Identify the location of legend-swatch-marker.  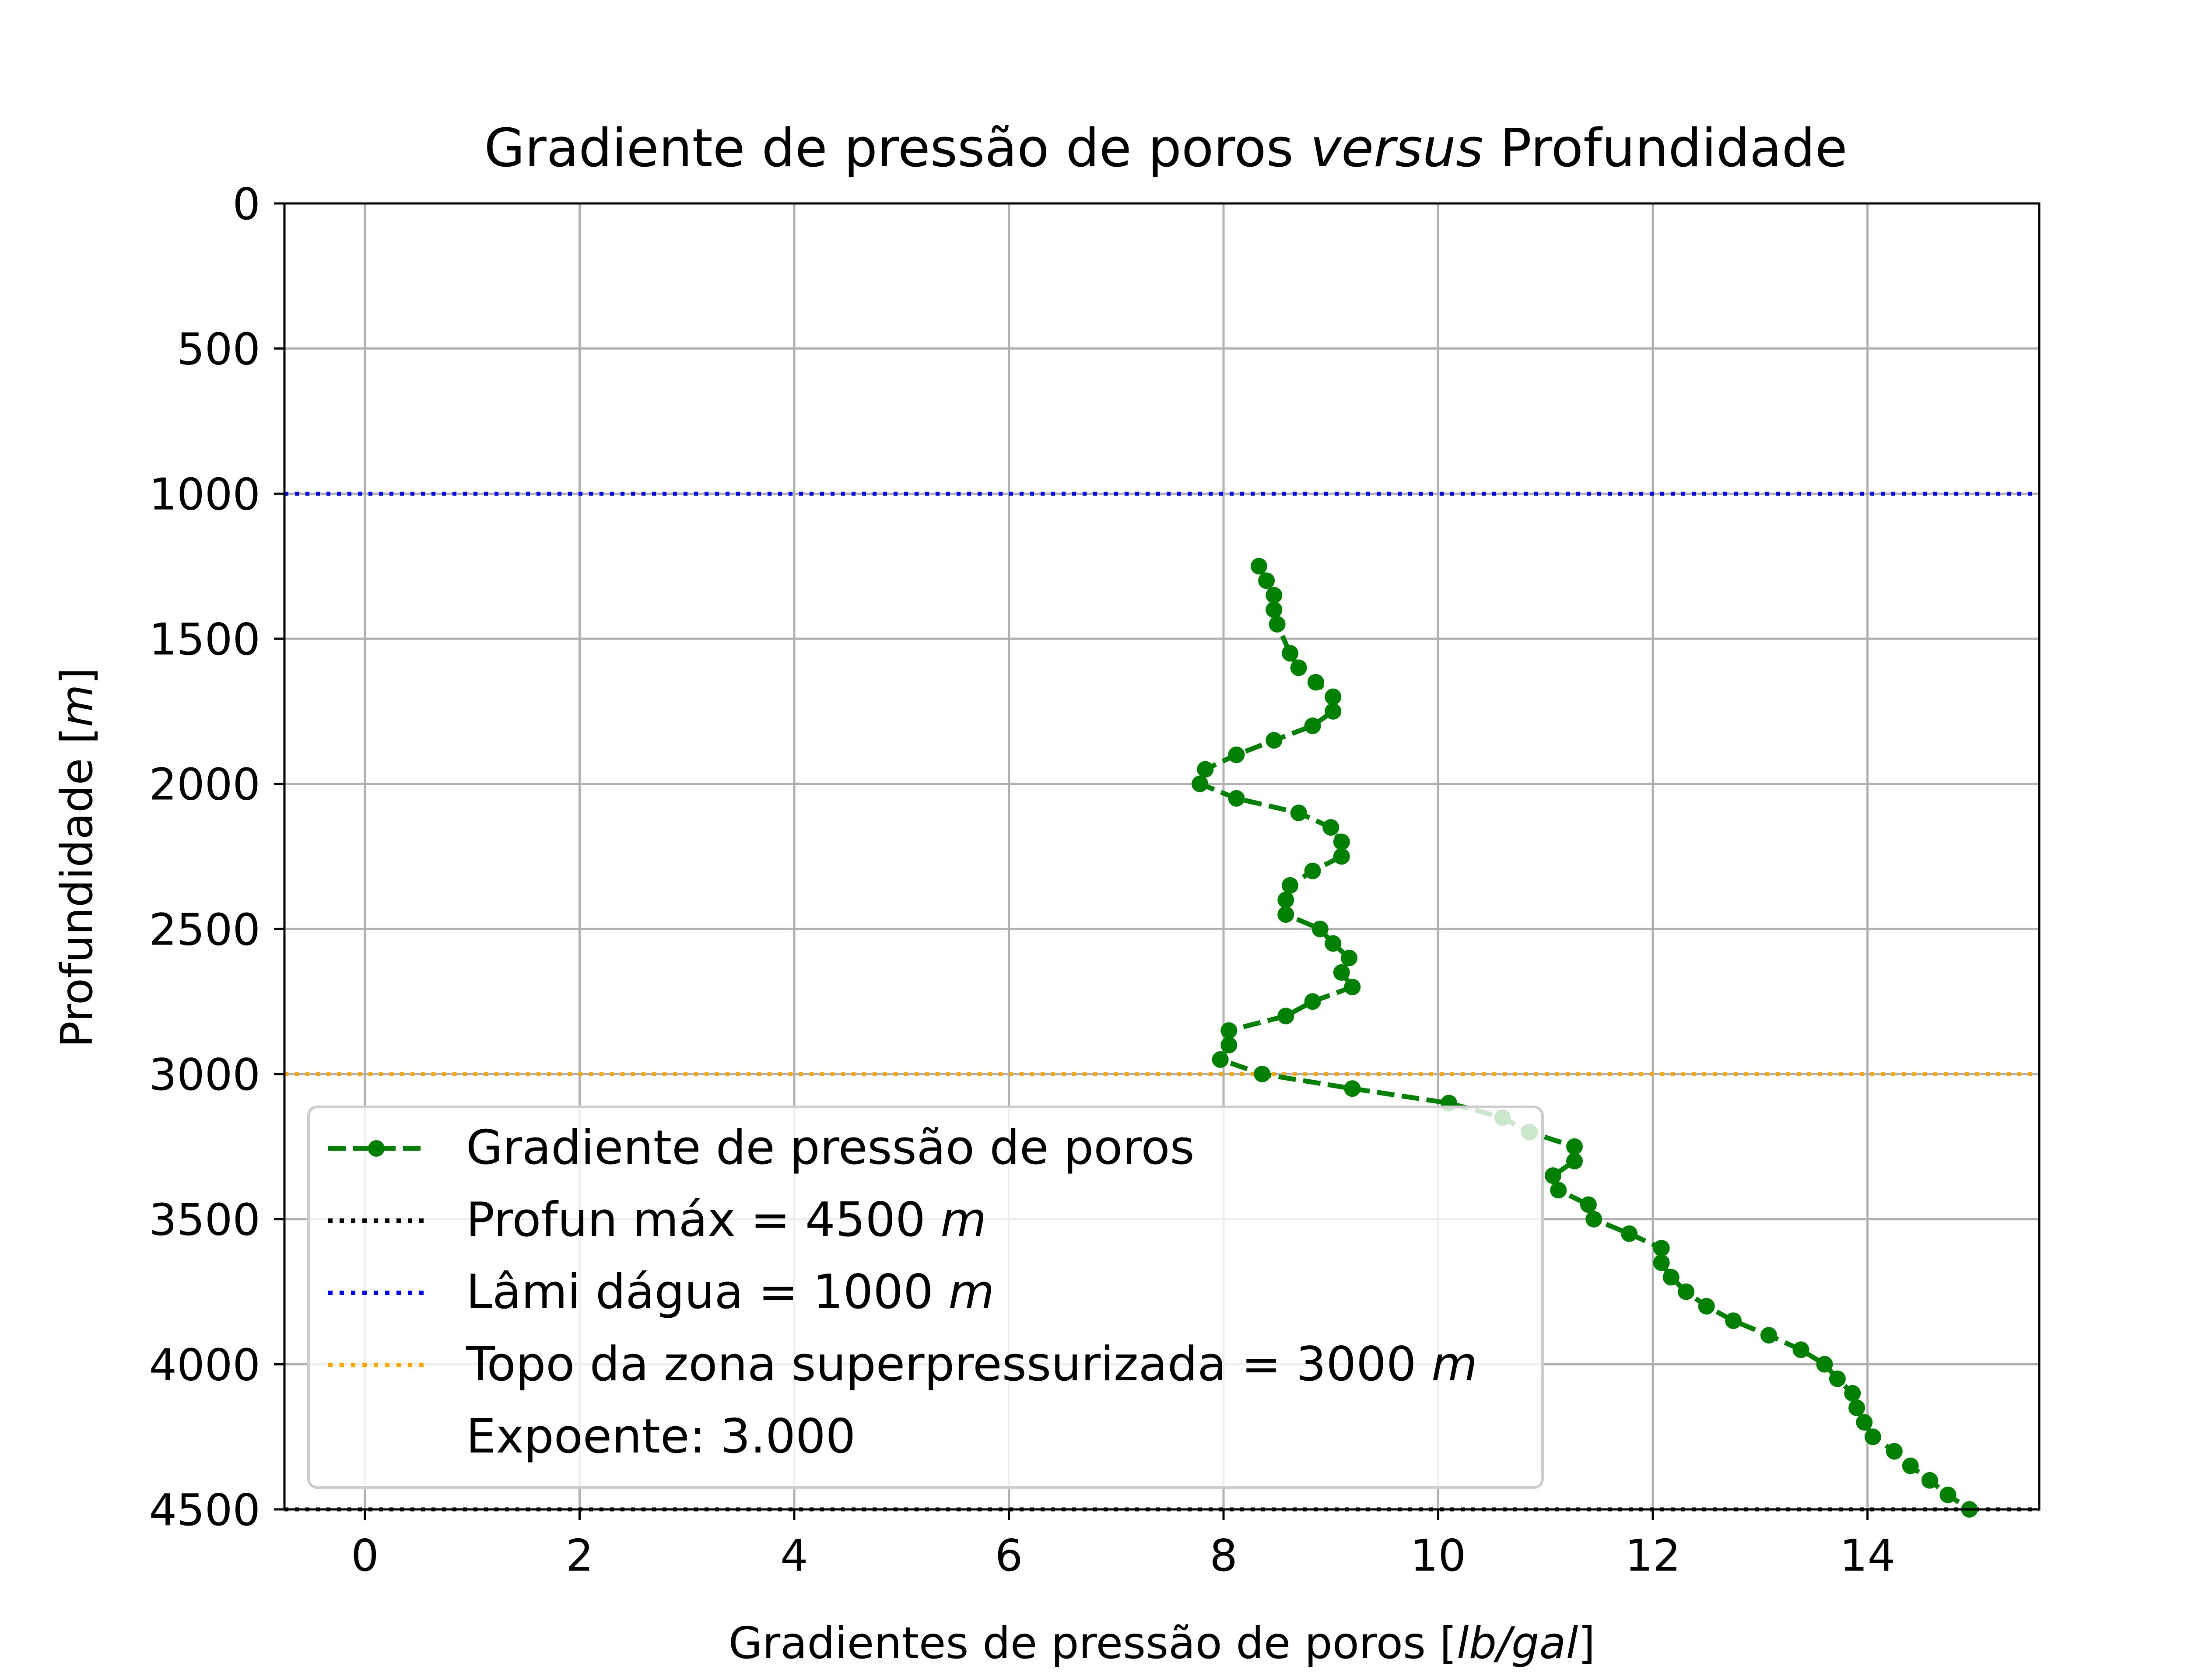
(376, 1148).